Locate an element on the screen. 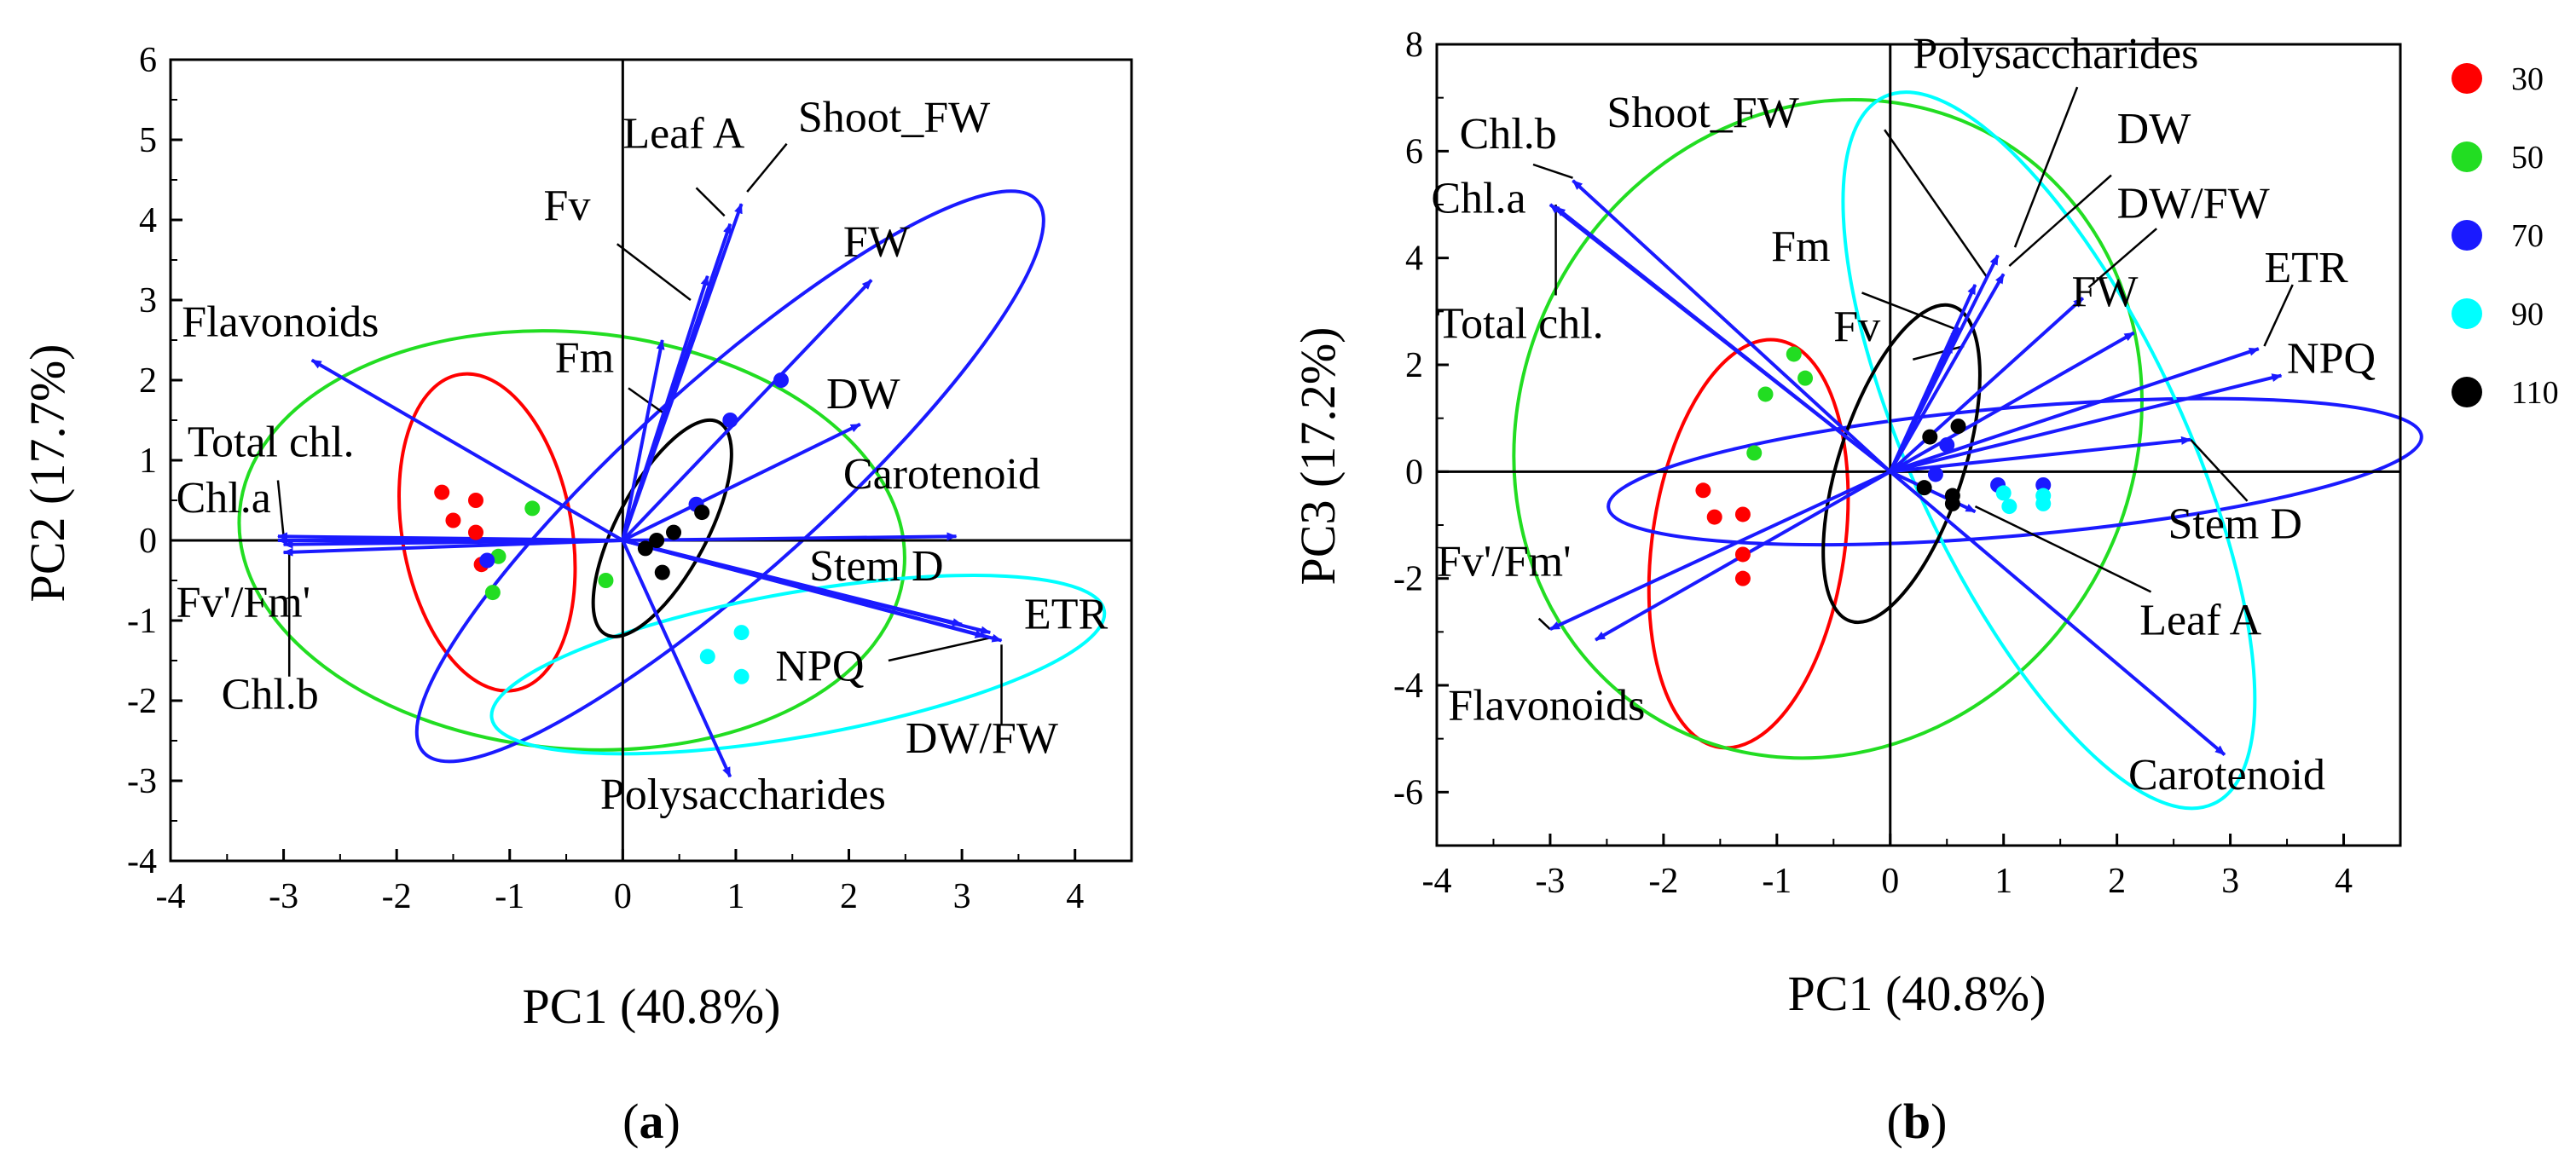 The image size is (2576, 1172). panel-a-x-tick-label: -2 is located at coordinates (397, 897).